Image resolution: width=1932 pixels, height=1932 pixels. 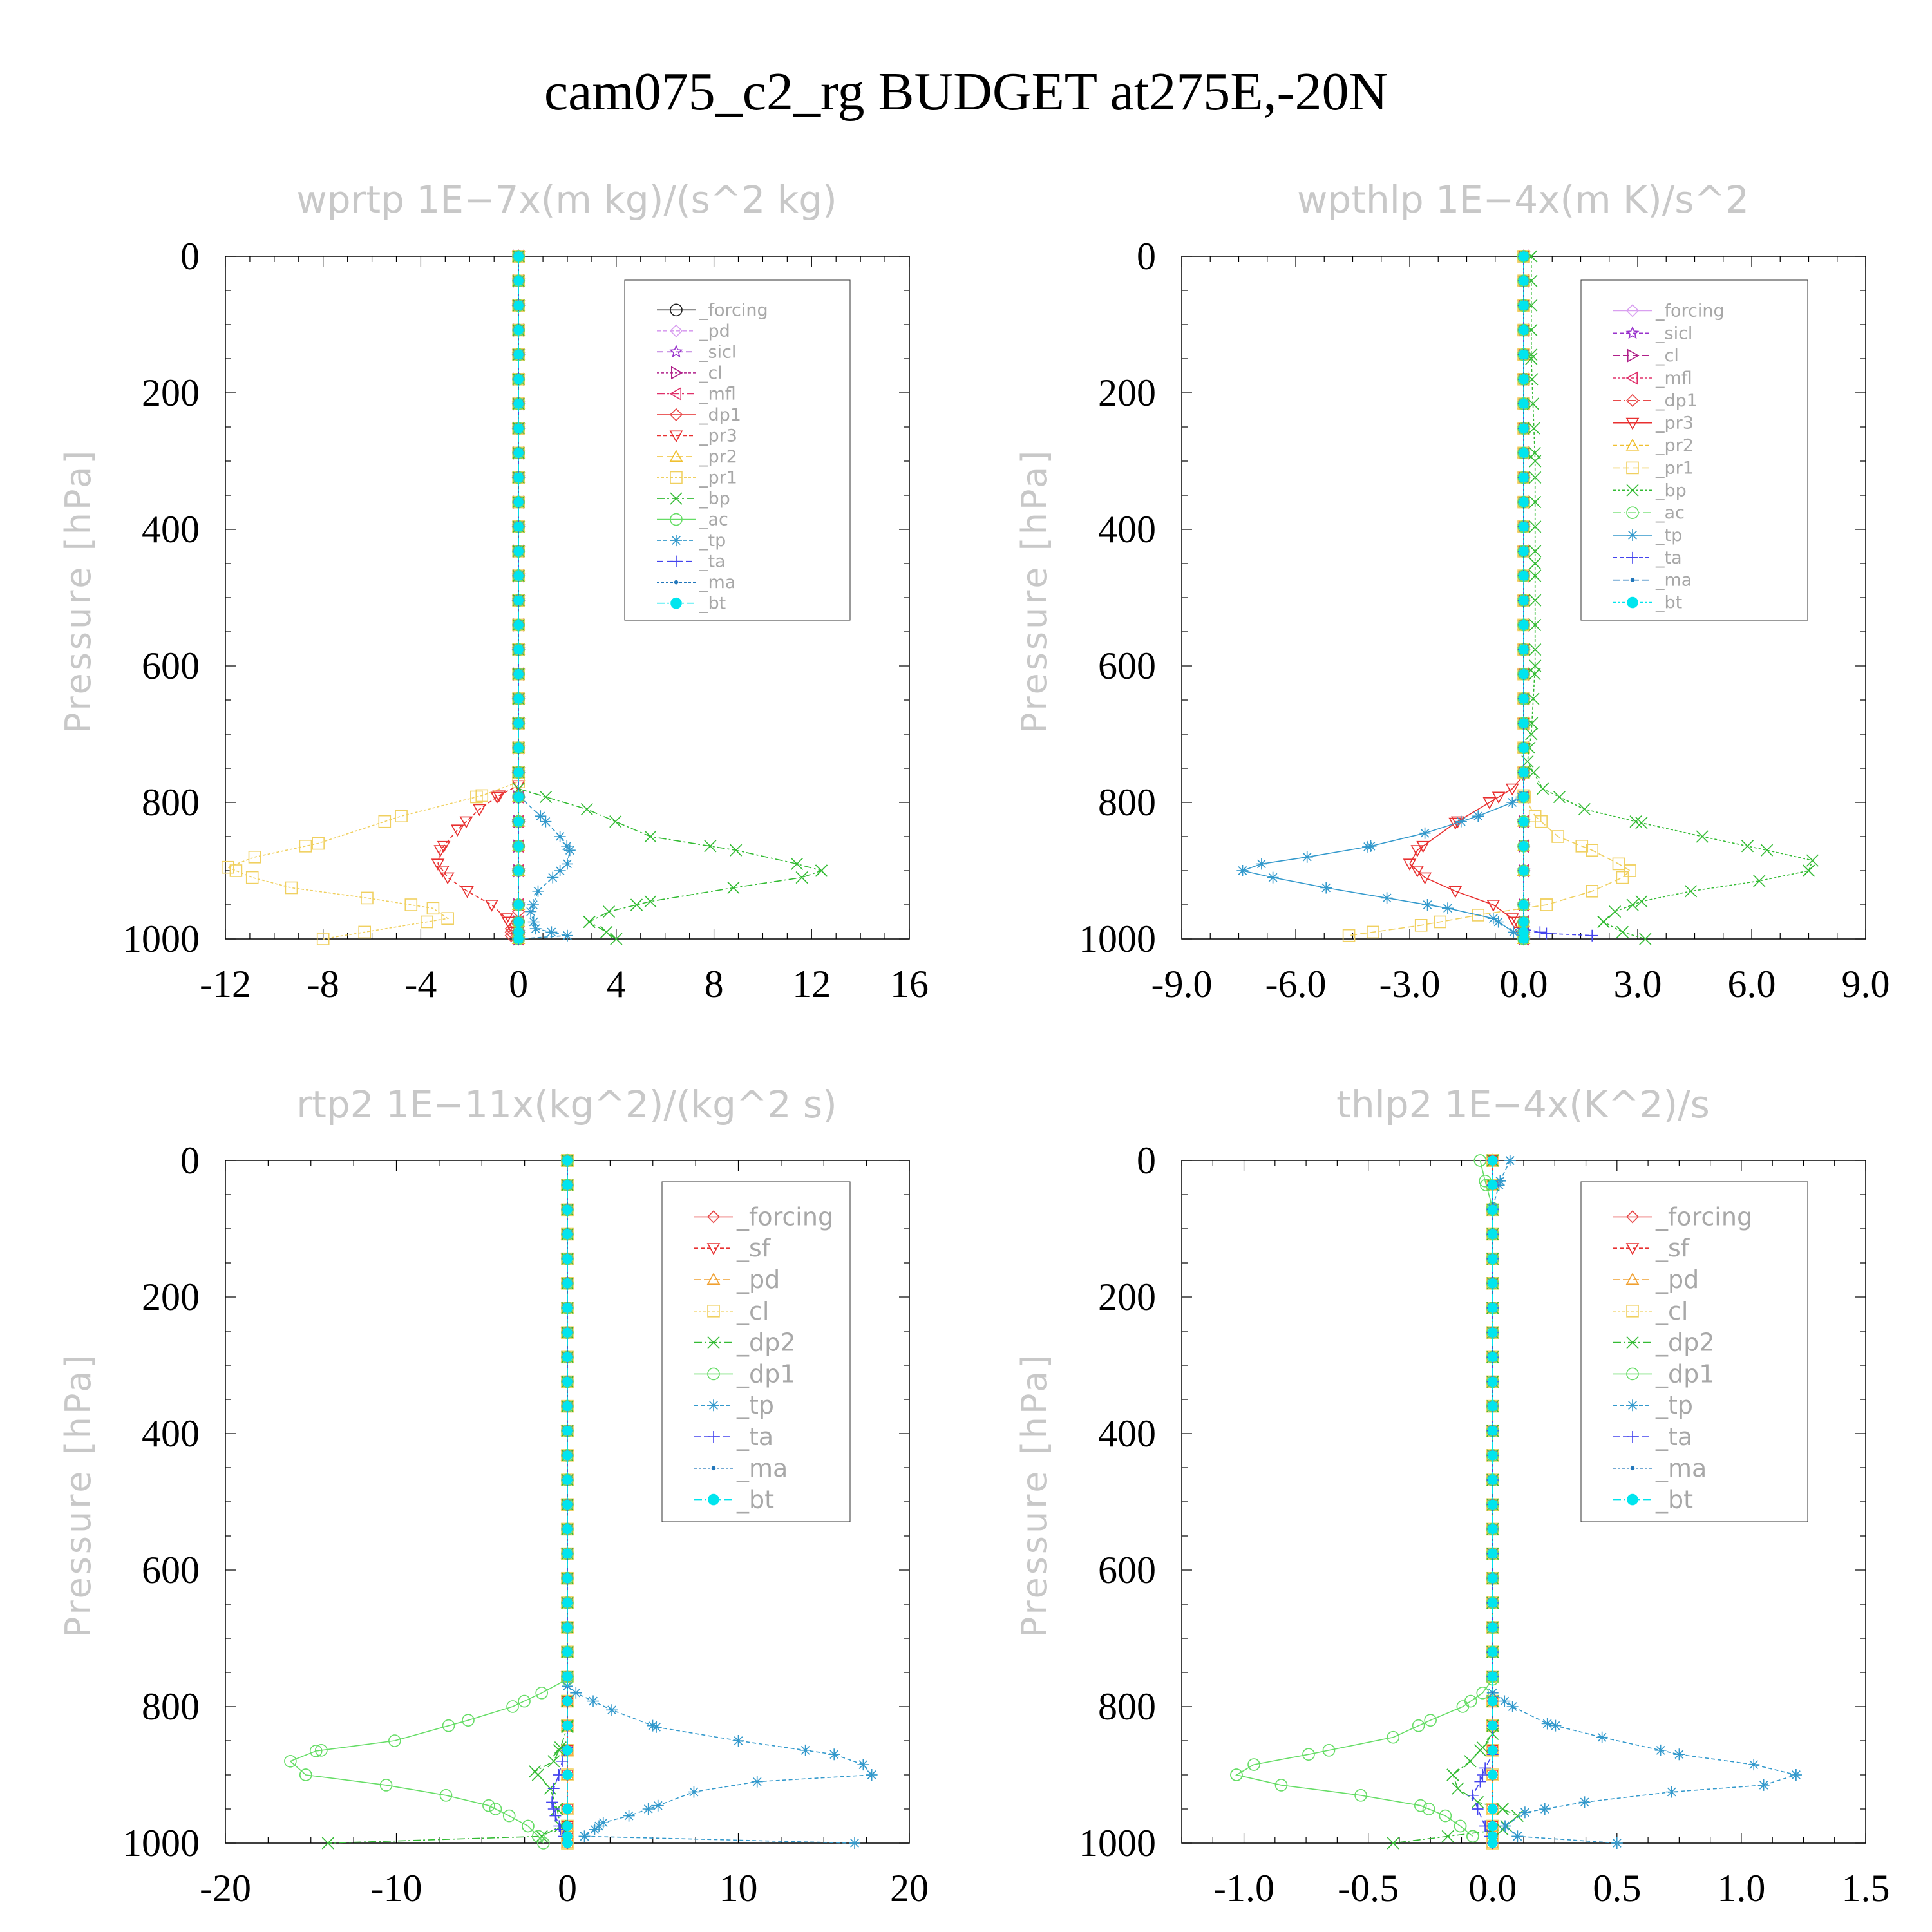 I want to click on figure-title: cam075_c2_rg BUDGET at275E,-20N, so click(x=966, y=92).